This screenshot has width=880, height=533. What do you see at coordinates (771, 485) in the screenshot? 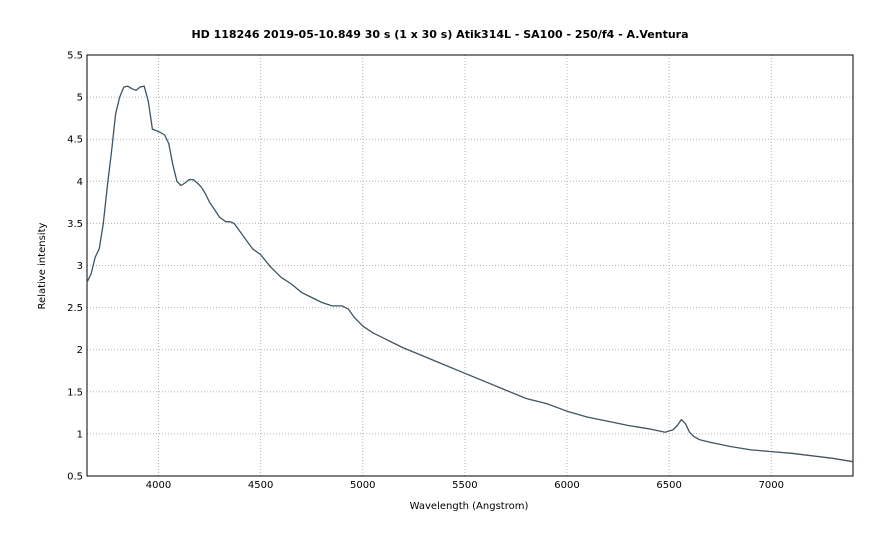
I see `x-tick-label: 7000` at bounding box center [771, 485].